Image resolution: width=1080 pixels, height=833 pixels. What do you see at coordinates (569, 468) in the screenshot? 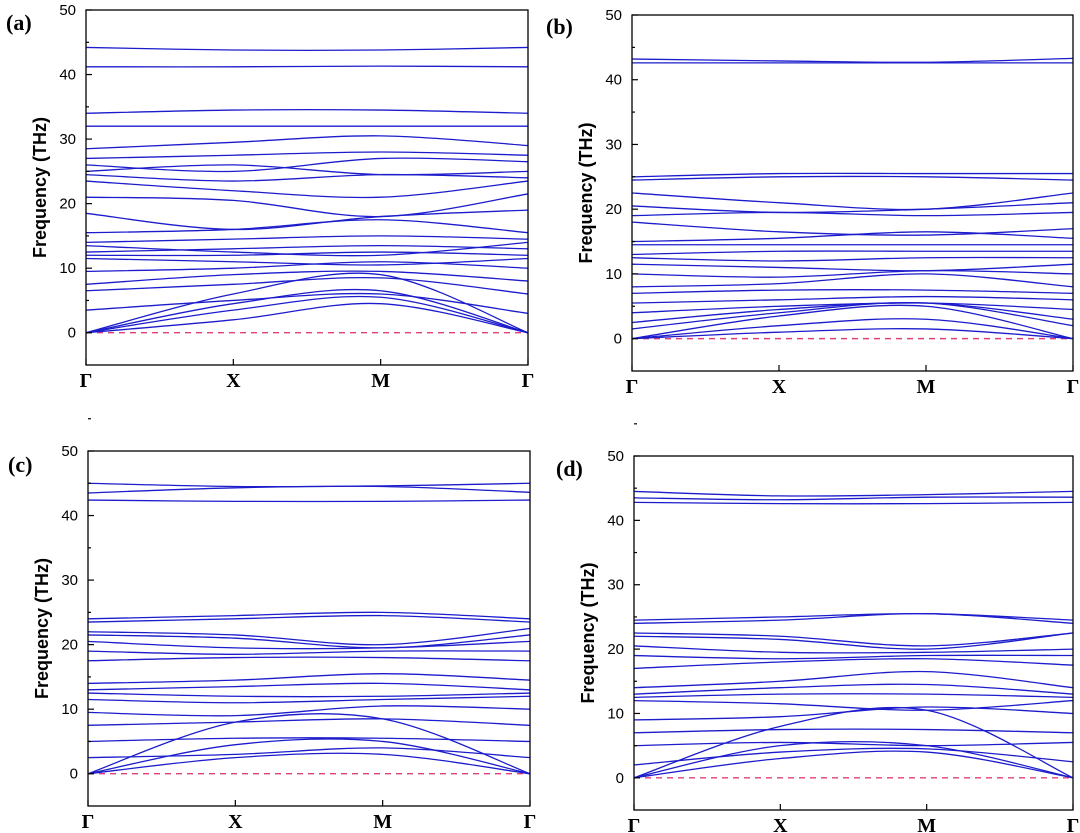
I see `panel-label: (d)` at bounding box center [569, 468].